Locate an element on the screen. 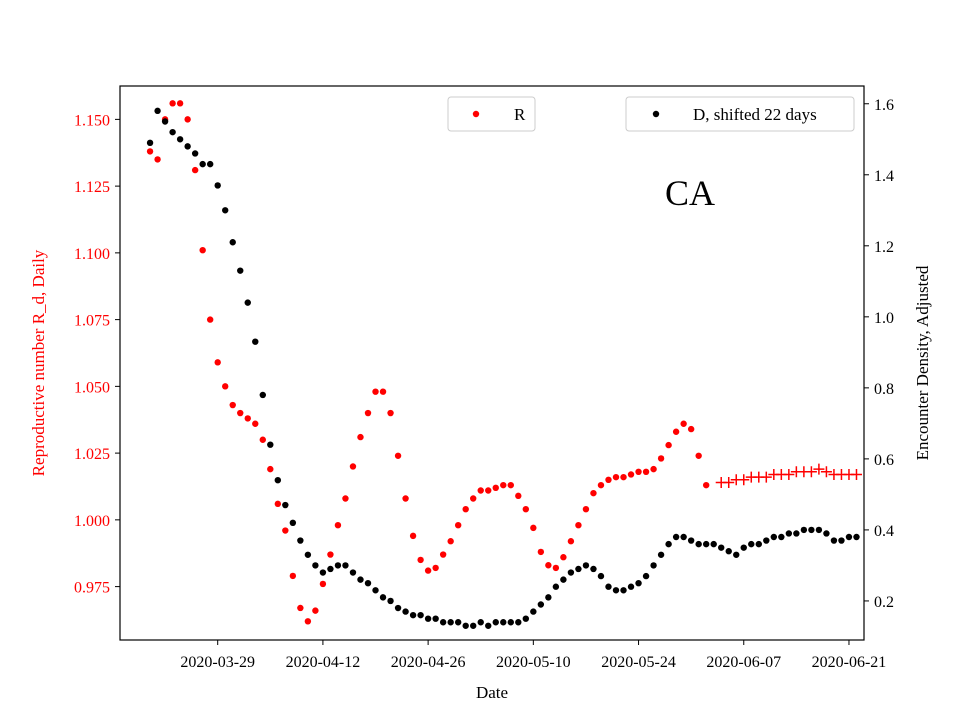 The height and width of the screenshot is (720, 960). right-y-tick-label: 1.6 is located at coordinates (884, 105).